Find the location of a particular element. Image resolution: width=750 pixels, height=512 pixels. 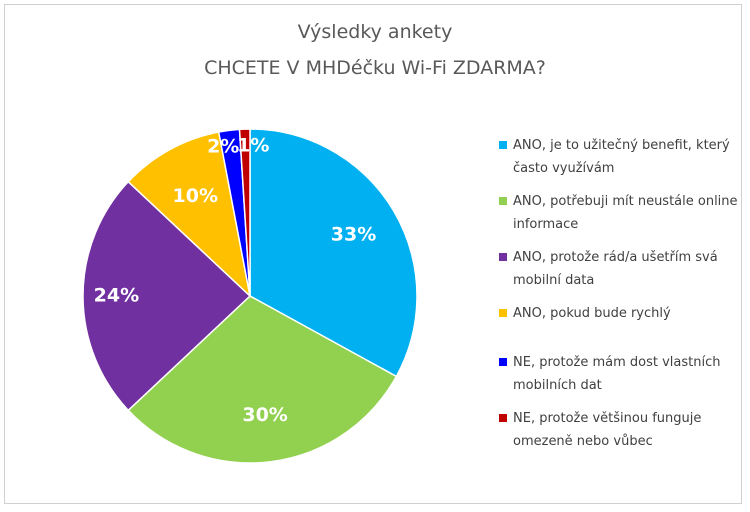

slice-data-label: 1% is located at coordinates (253, 145).